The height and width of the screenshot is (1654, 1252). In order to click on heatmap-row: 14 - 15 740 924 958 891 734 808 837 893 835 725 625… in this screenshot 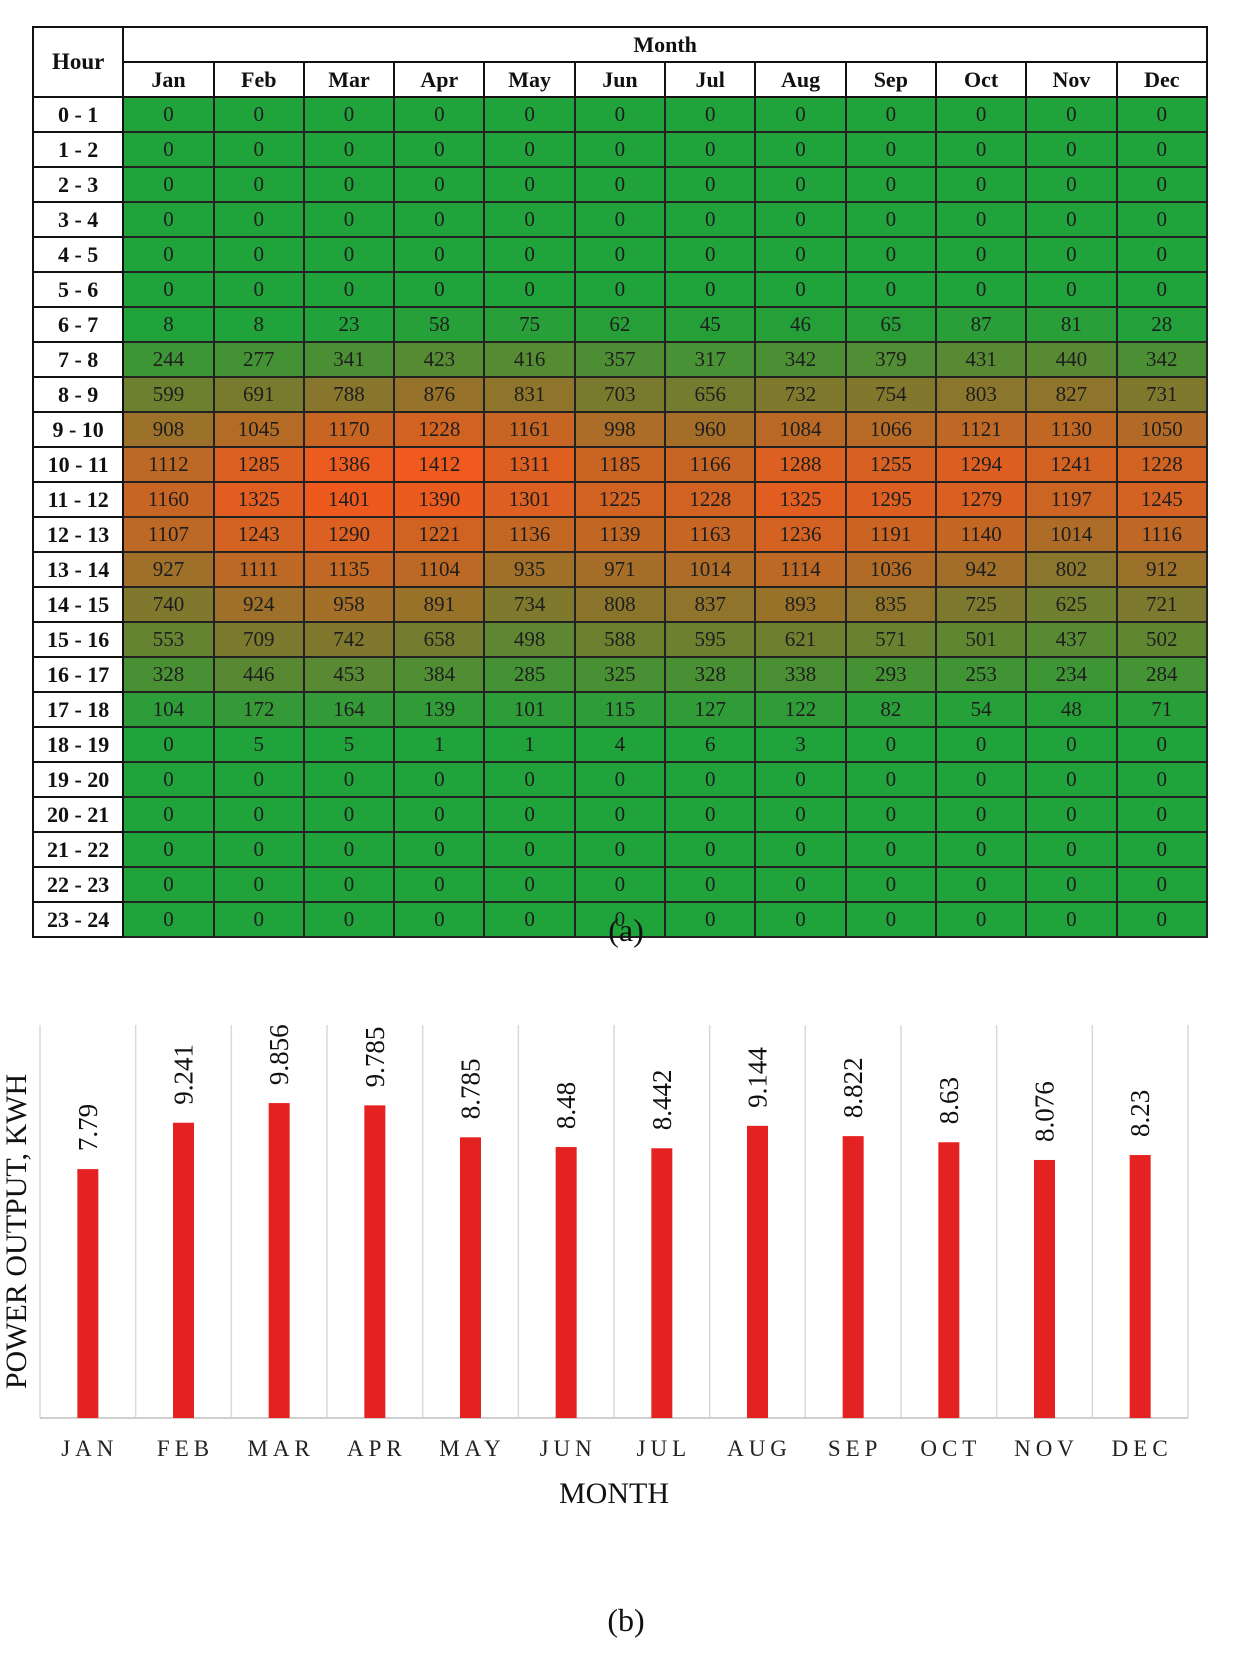, I will do `click(620, 604)`.